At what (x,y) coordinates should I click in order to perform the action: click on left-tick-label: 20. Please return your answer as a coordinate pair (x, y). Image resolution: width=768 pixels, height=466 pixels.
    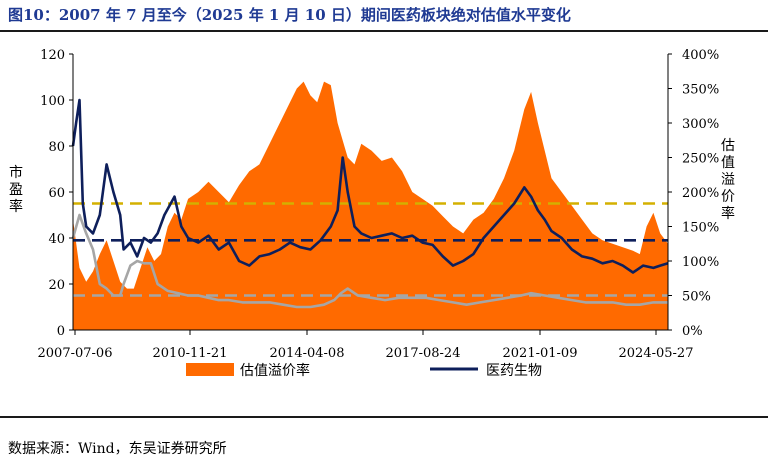
    Looking at the image, I should click on (56, 285).